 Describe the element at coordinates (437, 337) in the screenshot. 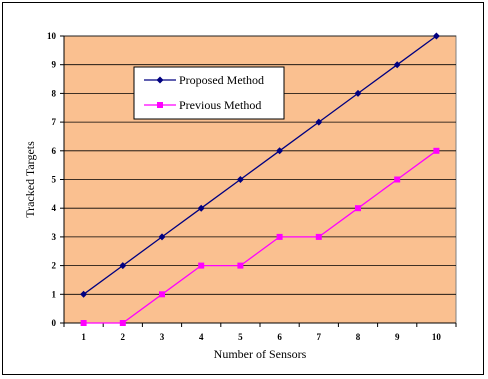

I see `x-tick-label: 10` at that location.